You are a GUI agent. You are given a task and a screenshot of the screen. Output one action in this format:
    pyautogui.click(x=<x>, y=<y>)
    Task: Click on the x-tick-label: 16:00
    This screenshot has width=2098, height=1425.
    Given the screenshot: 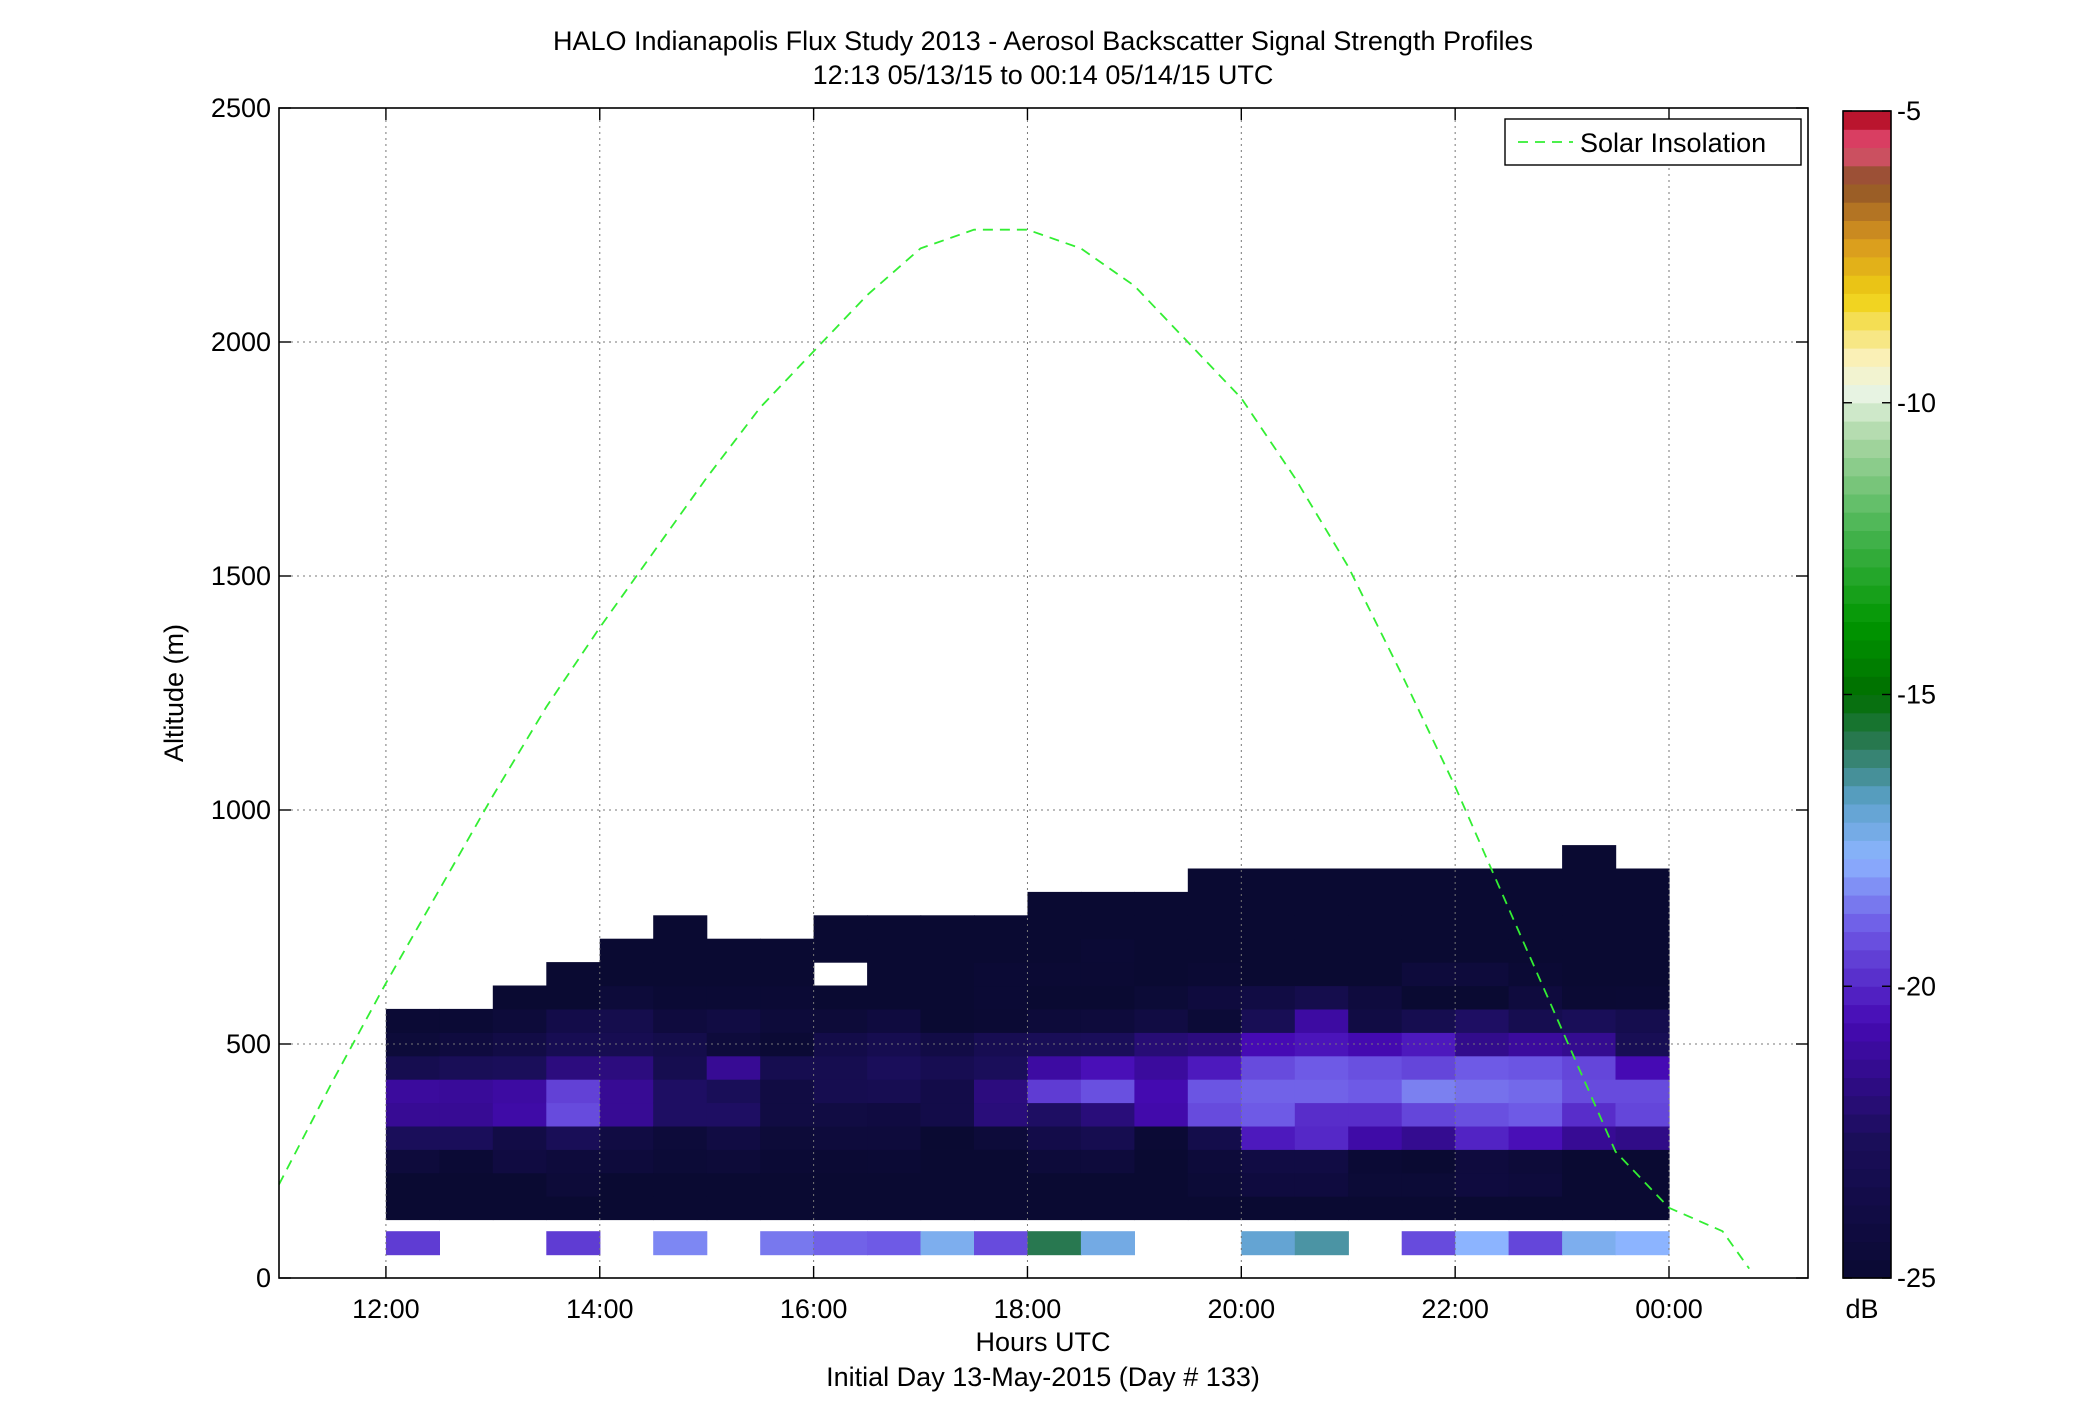 What is the action you would take?
    pyautogui.click(x=814, y=1309)
    